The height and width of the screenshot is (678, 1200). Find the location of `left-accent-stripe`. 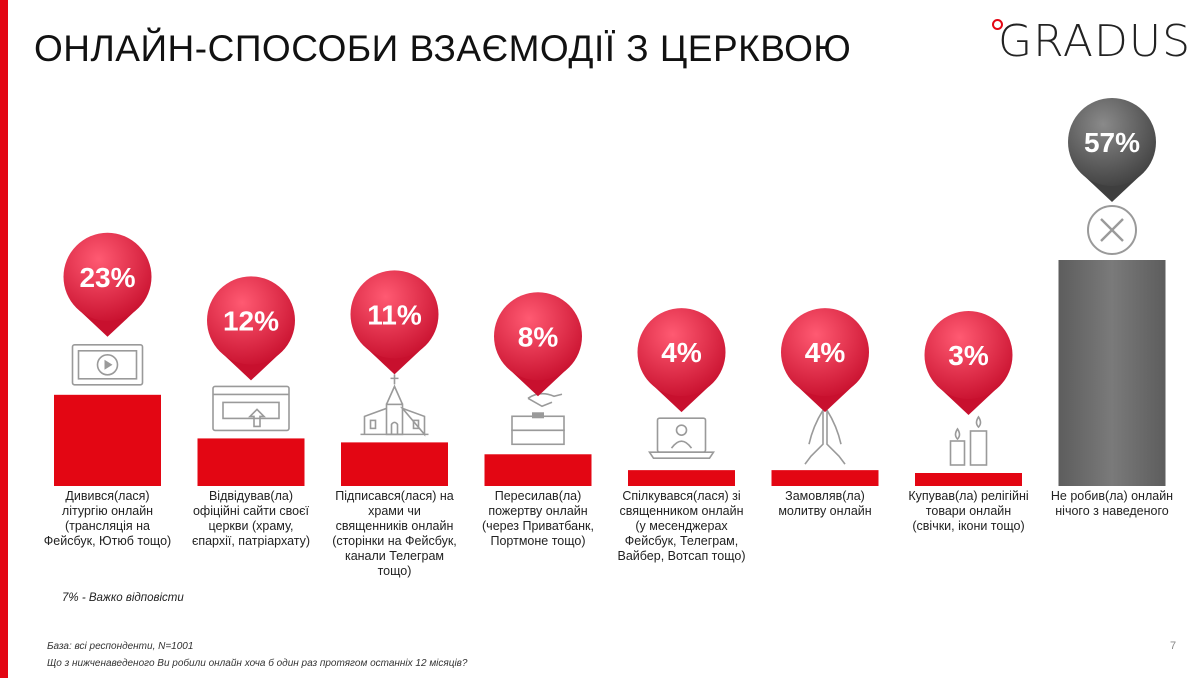

left-accent-stripe is located at coordinates (4, 339).